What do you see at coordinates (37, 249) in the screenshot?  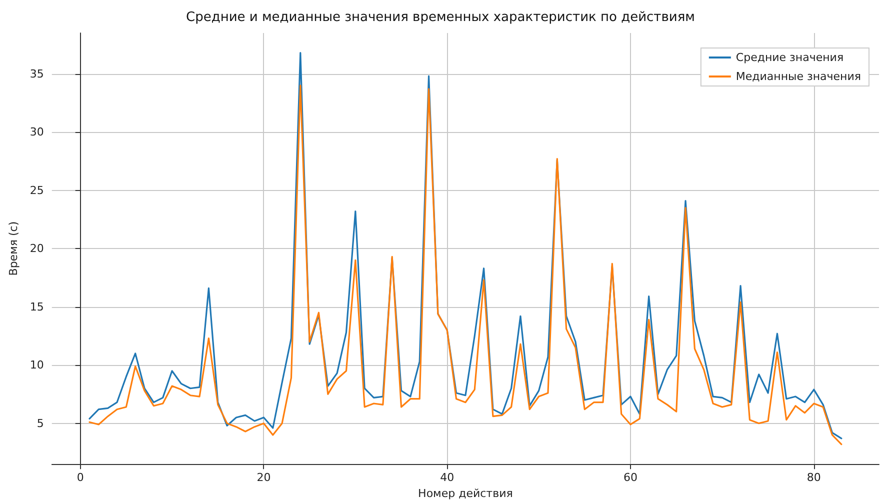 I see `y-tick-label: 20` at bounding box center [37, 249].